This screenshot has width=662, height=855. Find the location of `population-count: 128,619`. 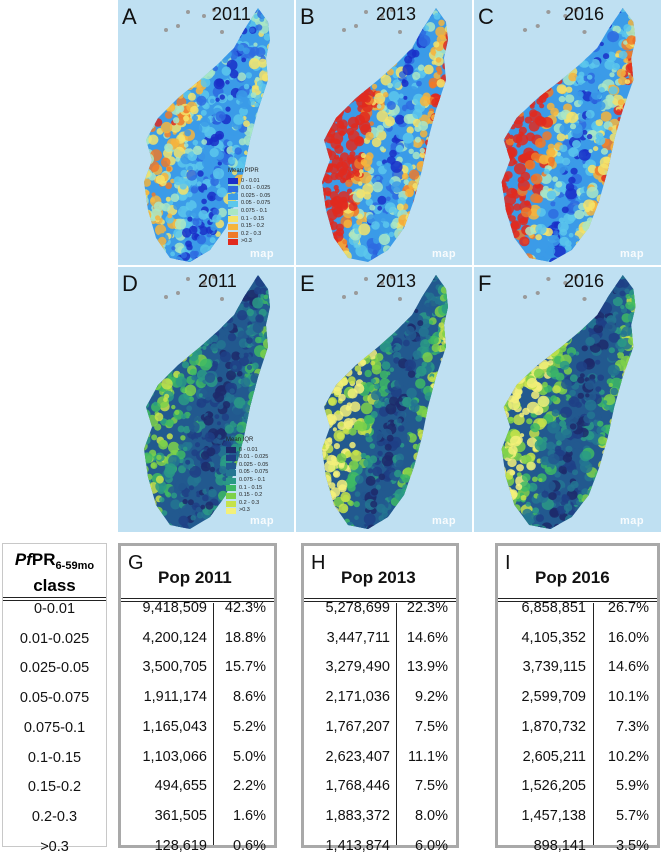

population-count: 128,619 is located at coordinates (180, 845).